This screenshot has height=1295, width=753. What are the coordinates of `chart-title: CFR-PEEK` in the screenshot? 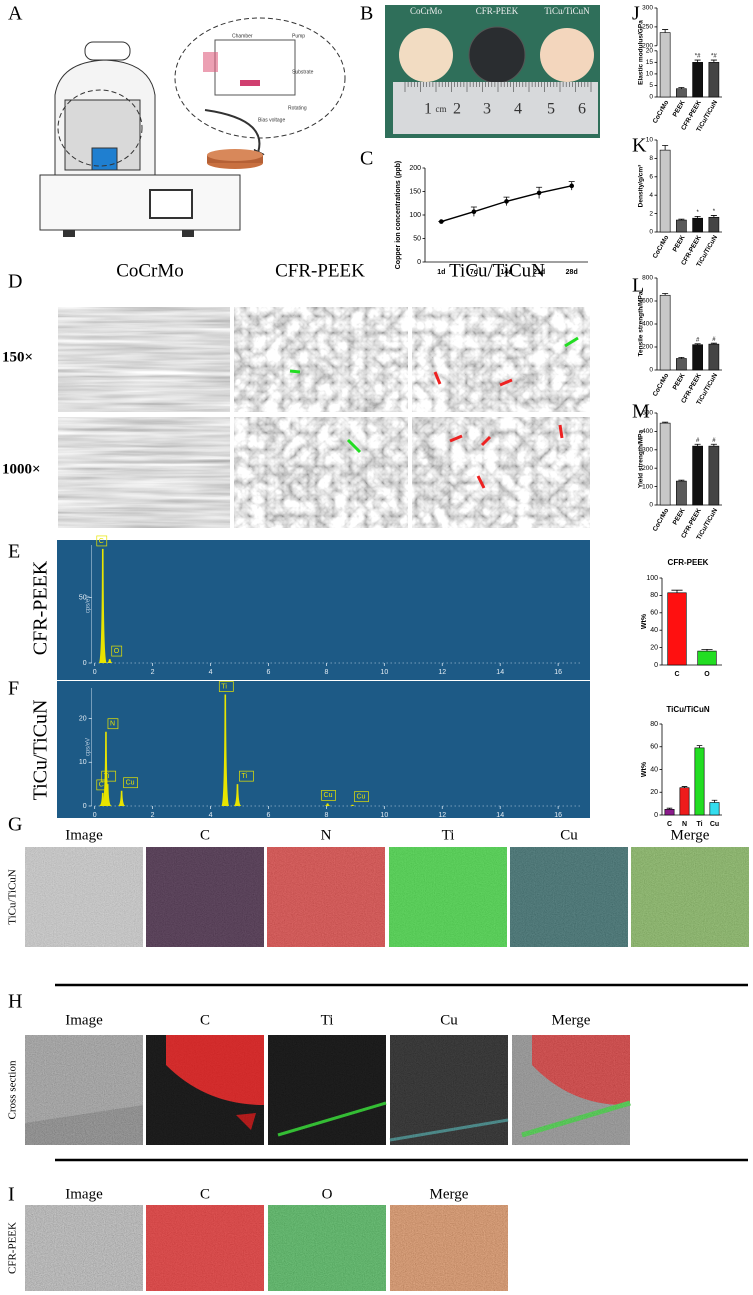 It's located at (688, 562).